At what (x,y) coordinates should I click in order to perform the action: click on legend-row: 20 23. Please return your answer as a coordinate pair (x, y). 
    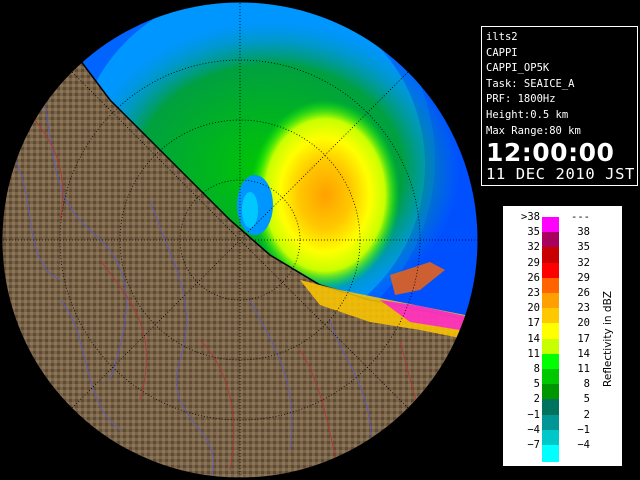
    Looking at the image, I should click on (552, 314).